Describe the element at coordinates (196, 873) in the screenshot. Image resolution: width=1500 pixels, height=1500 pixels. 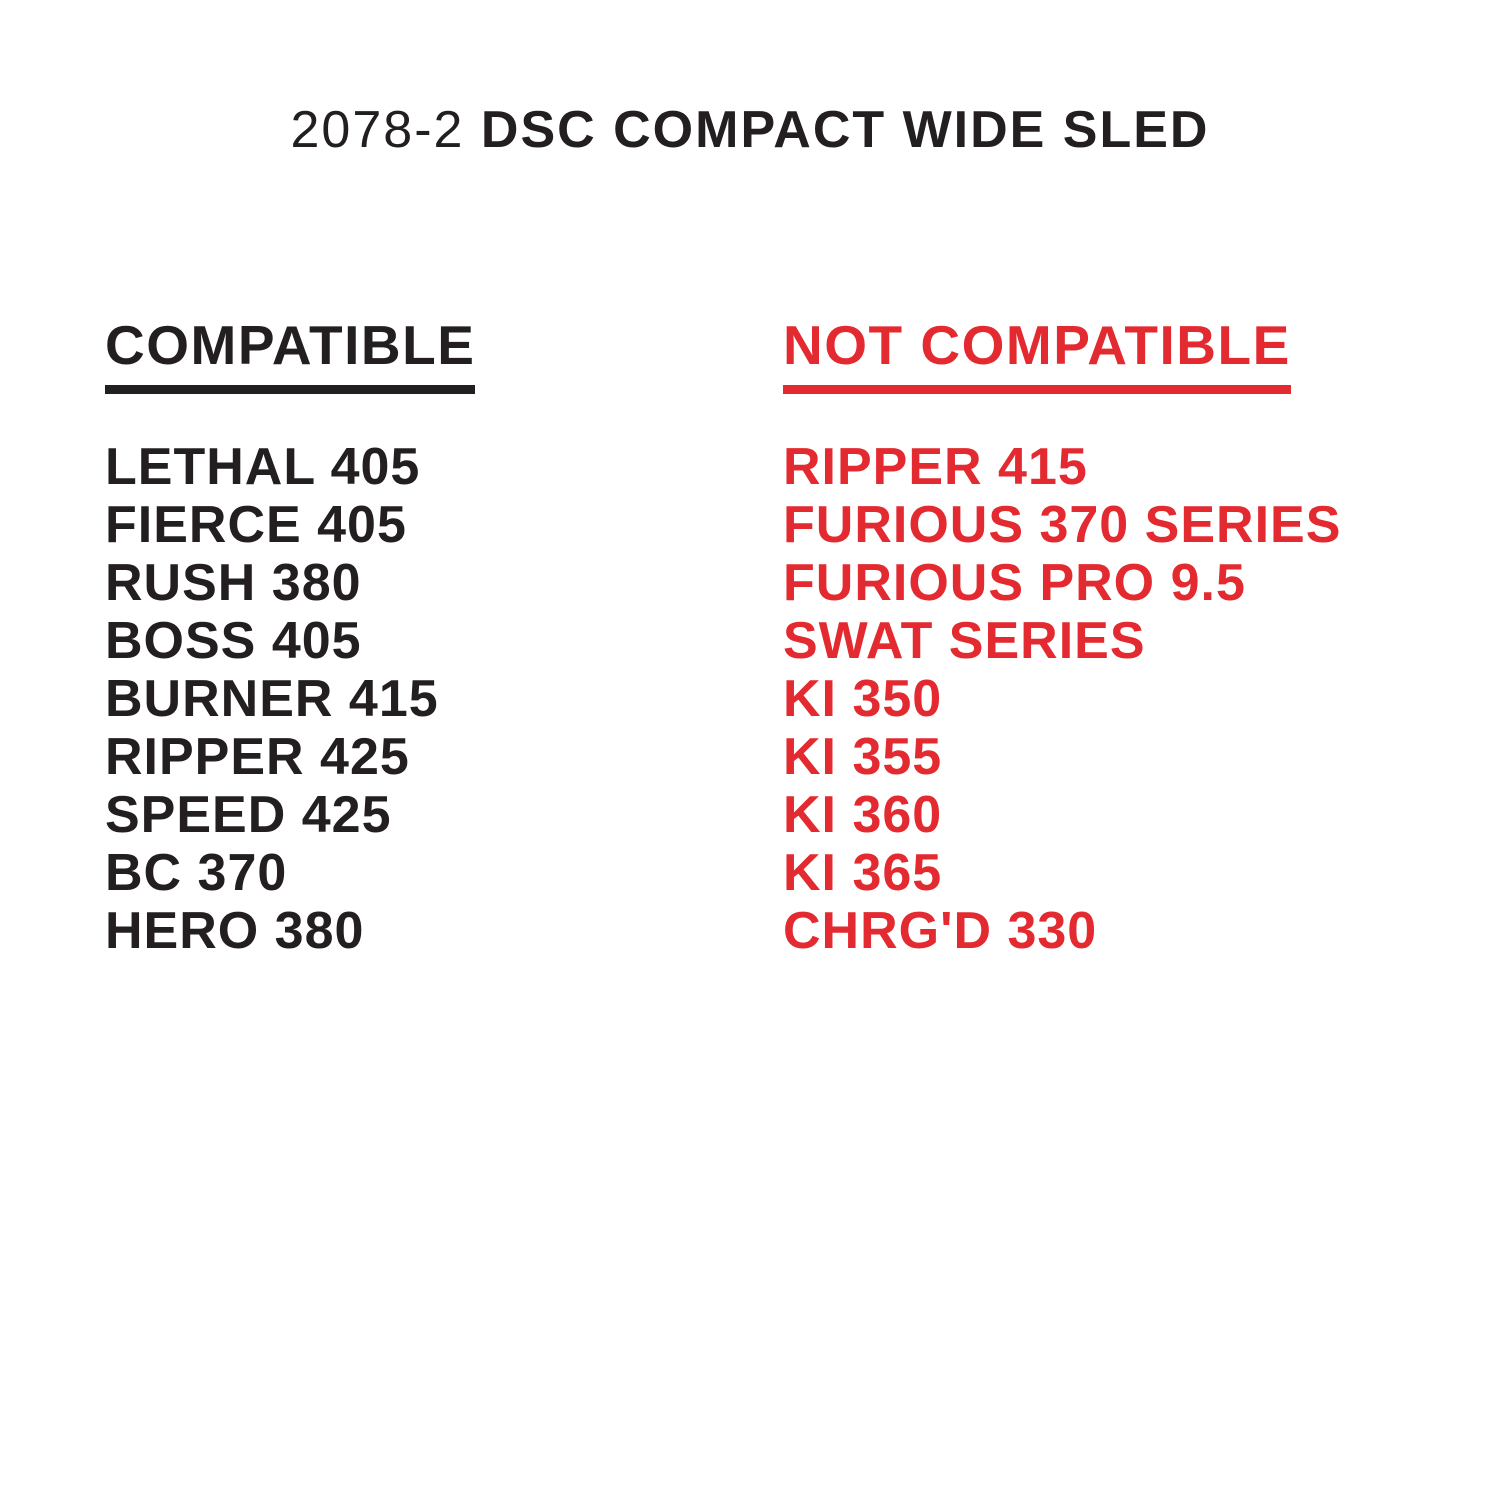
I see `list-item: BC 370` at that location.